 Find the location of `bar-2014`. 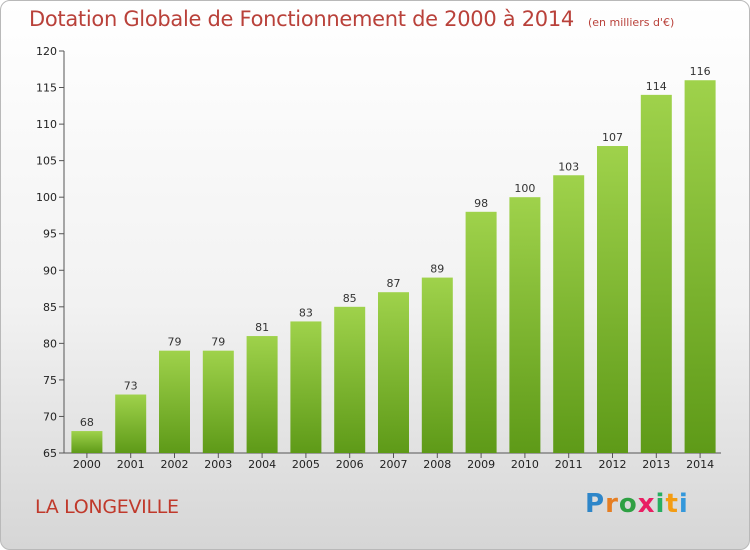

bar-2014 is located at coordinates (700, 267).